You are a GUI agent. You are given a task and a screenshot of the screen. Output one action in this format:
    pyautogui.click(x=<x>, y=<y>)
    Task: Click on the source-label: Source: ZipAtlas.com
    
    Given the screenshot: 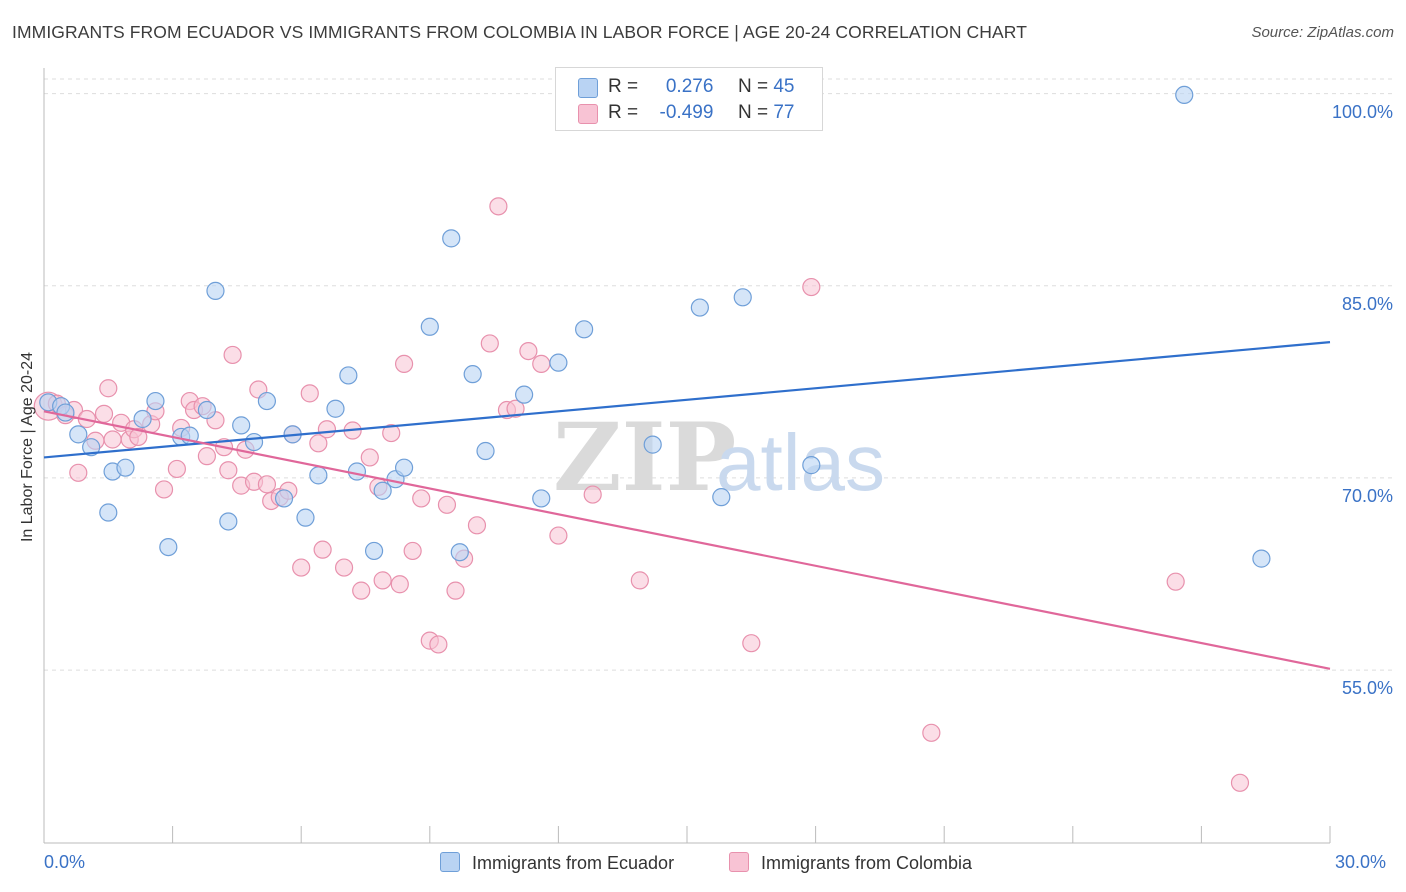 What is the action you would take?
    pyautogui.click(x=1322, y=32)
    